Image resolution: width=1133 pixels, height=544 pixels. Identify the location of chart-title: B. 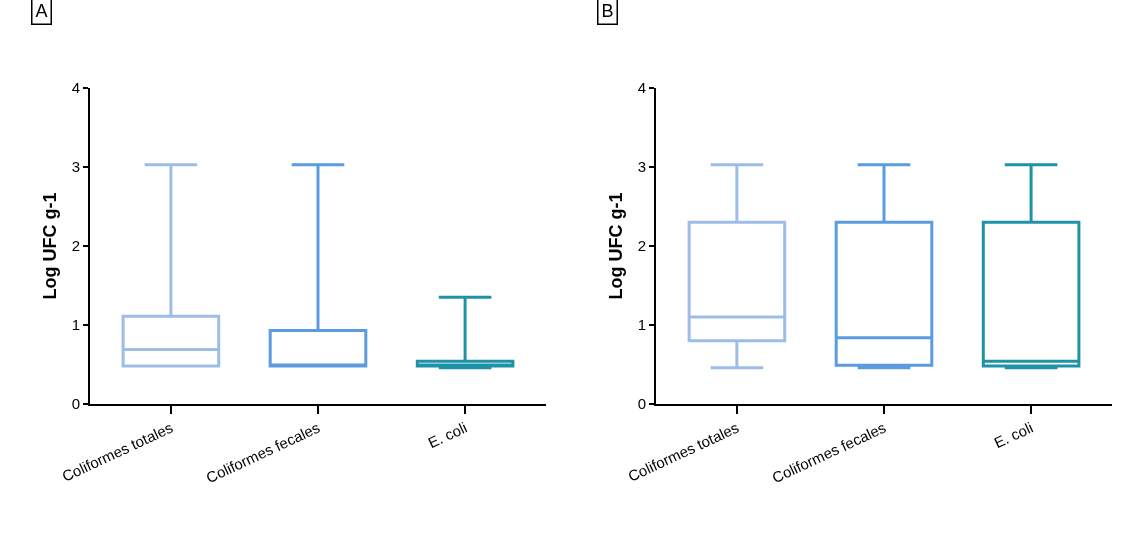
(607, 10).